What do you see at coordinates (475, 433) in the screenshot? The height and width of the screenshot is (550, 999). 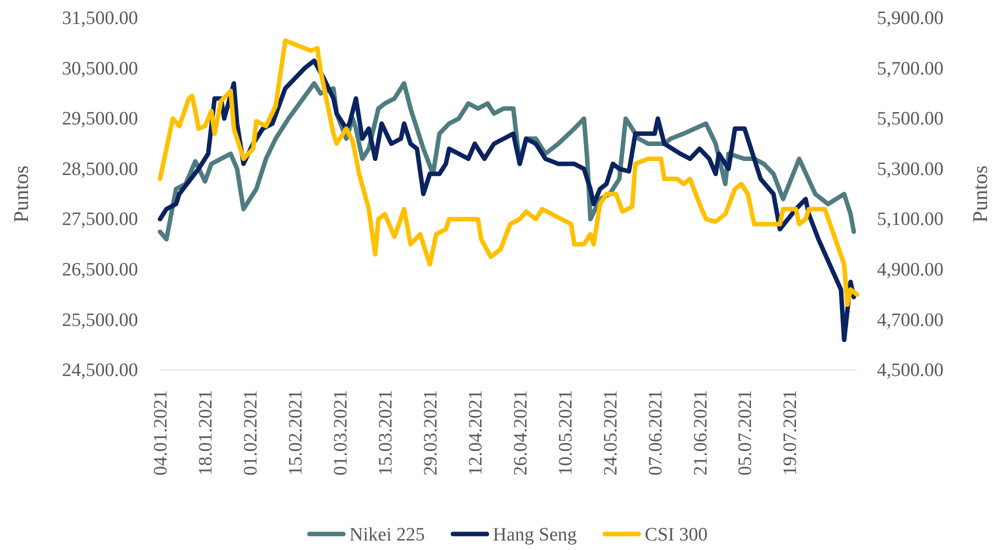 I see `x-tick-label: 12.04.2021` at bounding box center [475, 433].